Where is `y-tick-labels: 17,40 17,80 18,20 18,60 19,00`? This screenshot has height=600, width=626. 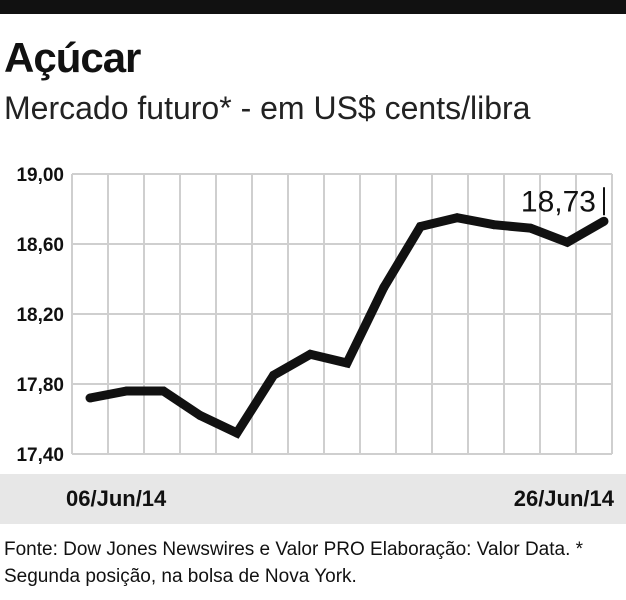 y-tick-labels: 17,40 17,80 18,20 18,60 19,00 is located at coordinates (40, 315).